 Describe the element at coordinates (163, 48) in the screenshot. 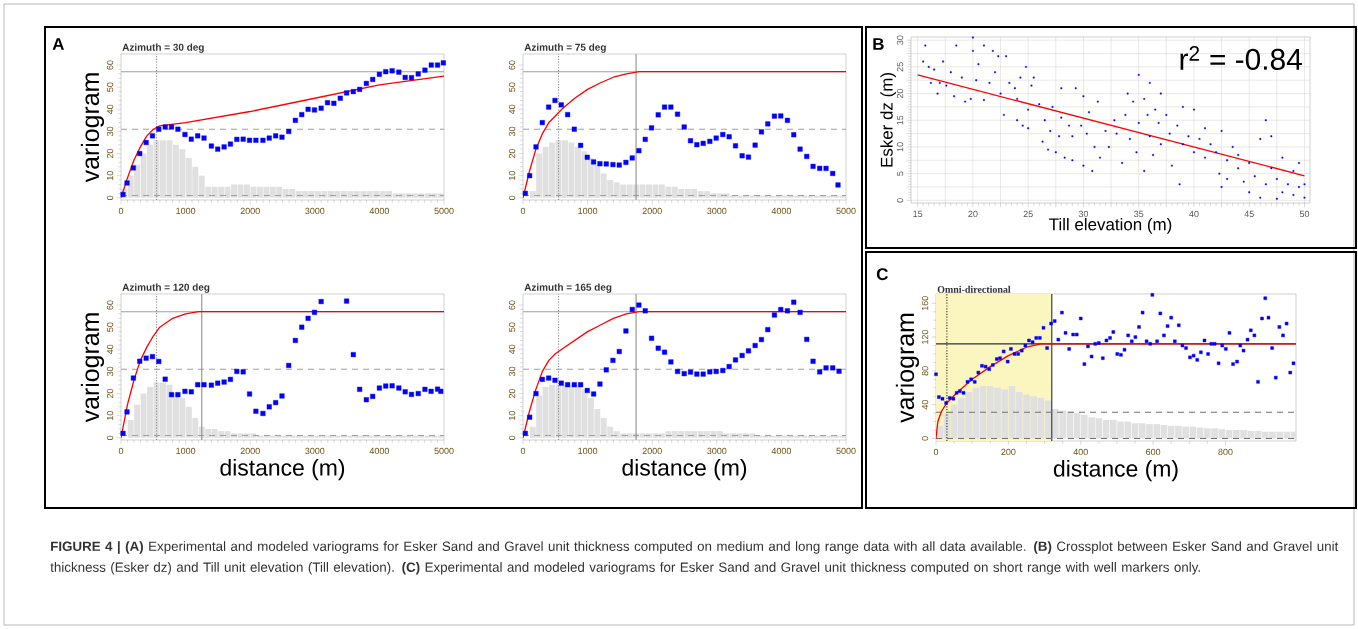

I see `chart-title: Azimuth = 30 deg` at that location.